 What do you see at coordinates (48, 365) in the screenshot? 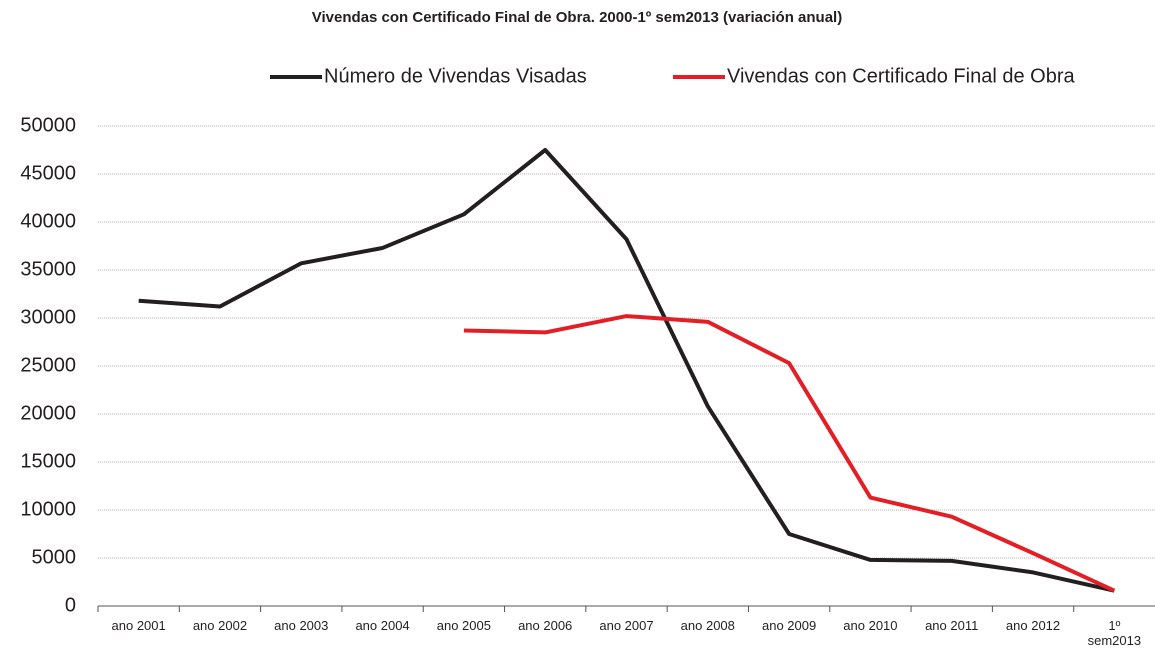
I see `y-tick-label: 25000` at bounding box center [48, 365].